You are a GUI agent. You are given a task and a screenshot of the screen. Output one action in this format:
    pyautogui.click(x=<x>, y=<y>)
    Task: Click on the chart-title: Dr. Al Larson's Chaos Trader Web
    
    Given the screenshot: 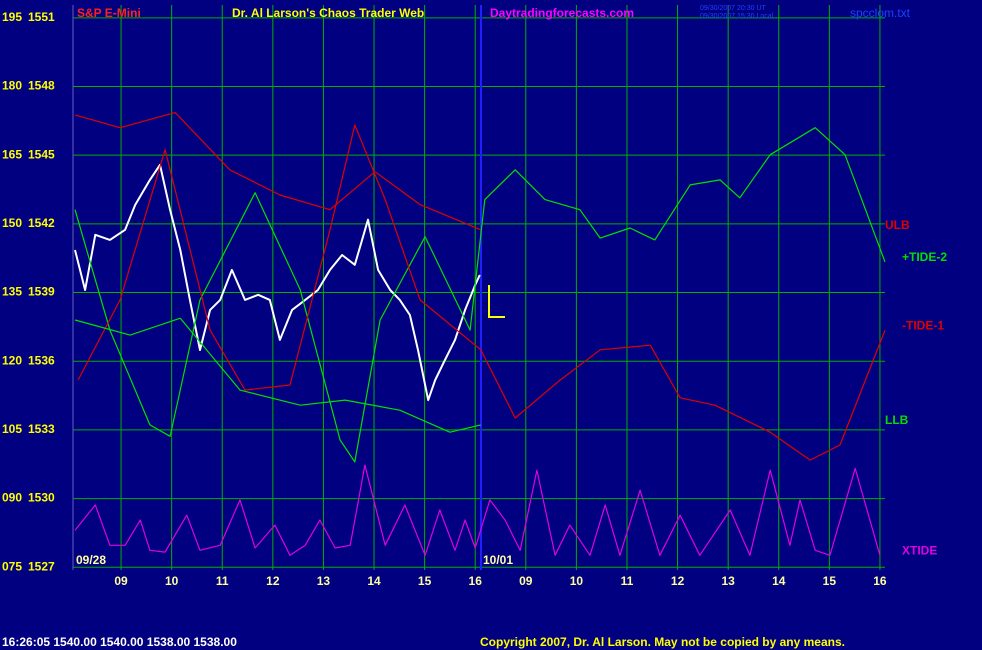 What is the action you would take?
    pyautogui.click(x=328, y=13)
    